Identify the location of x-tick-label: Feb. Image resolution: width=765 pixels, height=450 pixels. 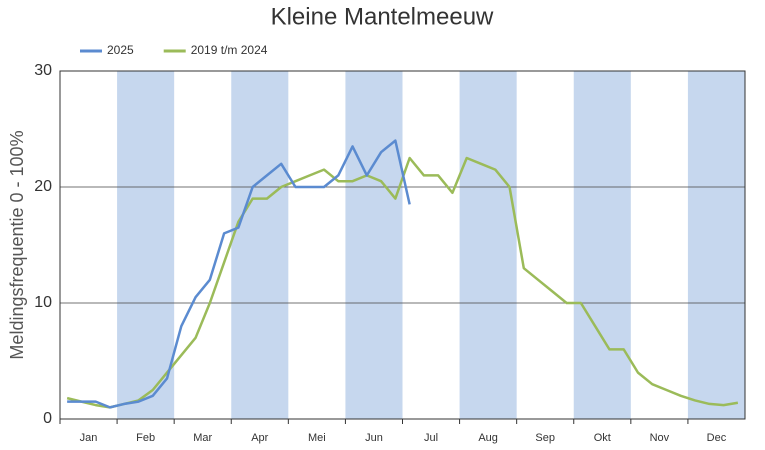
(145, 438).